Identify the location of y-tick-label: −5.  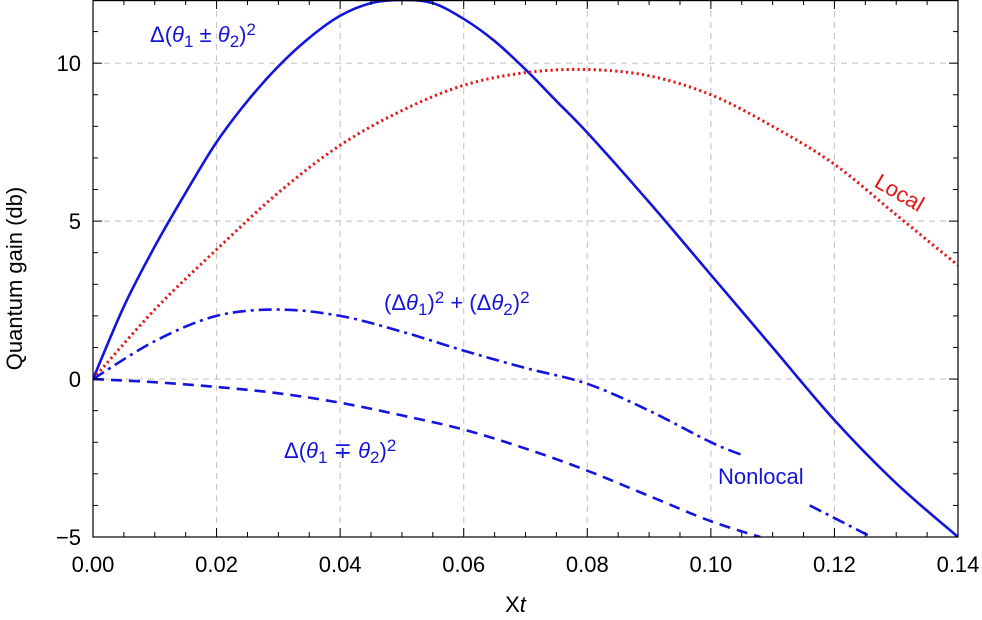
(68, 537).